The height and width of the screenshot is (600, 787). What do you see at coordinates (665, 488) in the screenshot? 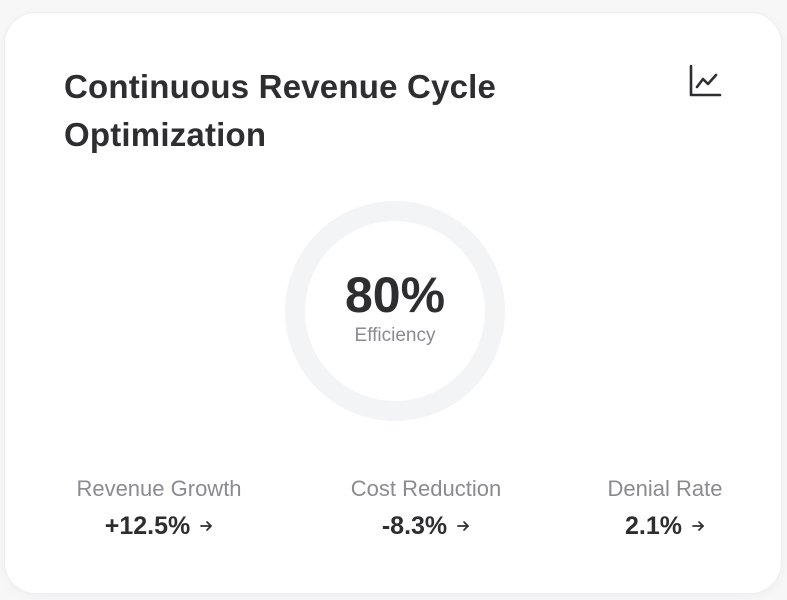
I see `metric-label: Denial Rate` at bounding box center [665, 488].